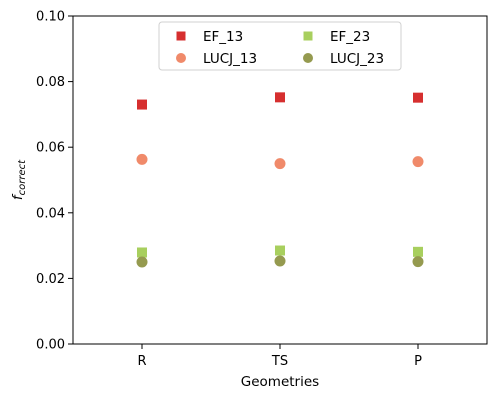 The height and width of the screenshot is (400, 498). I want to click on legend-label: EF_23, so click(350, 37).